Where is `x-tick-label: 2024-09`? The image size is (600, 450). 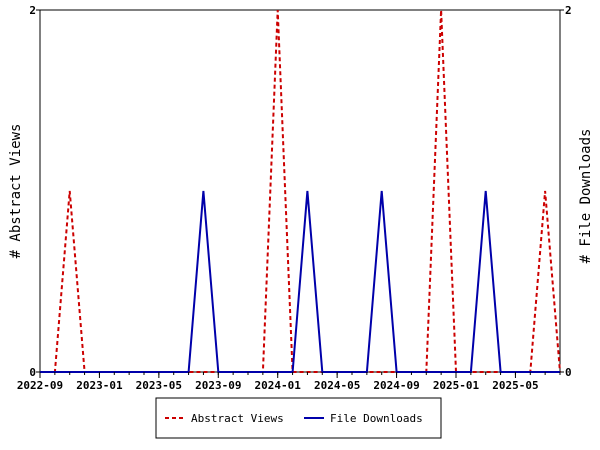
x-tick-label: 2024-09 is located at coordinates (396, 385).